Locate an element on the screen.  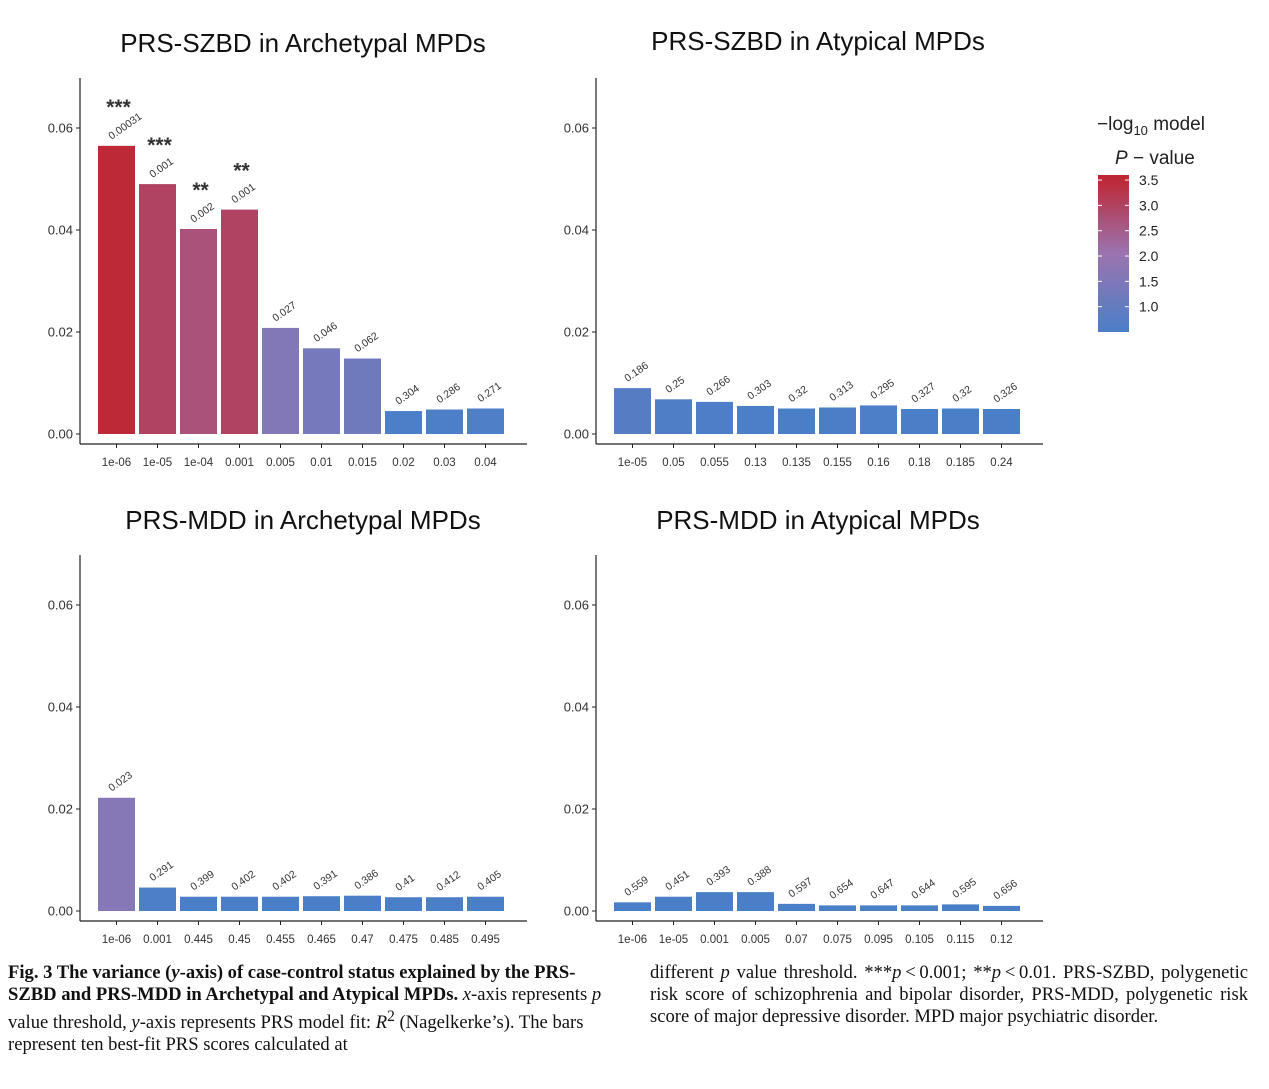
bar-value-label: 0.027 is located at coordinates (284, 311).